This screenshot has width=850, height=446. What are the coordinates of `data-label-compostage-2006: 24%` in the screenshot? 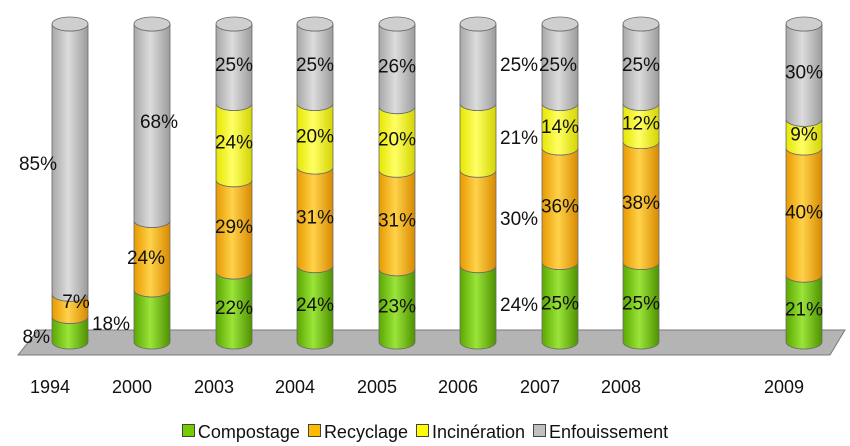 It's located at (519, 305).